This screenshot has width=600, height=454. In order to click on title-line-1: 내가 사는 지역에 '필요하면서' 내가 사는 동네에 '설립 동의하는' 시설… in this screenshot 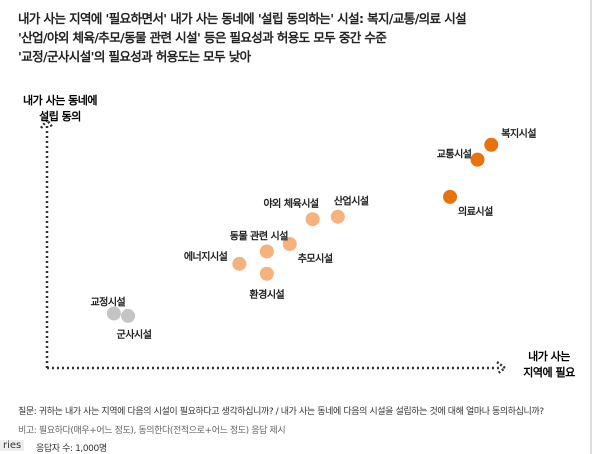, I will do `click(242, 18)`.